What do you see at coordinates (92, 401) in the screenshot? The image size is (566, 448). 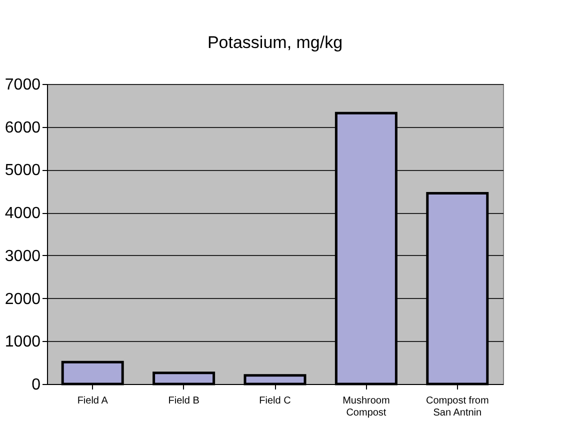 I see `x-tick-label: Field A` at bounding box center [92, 401].